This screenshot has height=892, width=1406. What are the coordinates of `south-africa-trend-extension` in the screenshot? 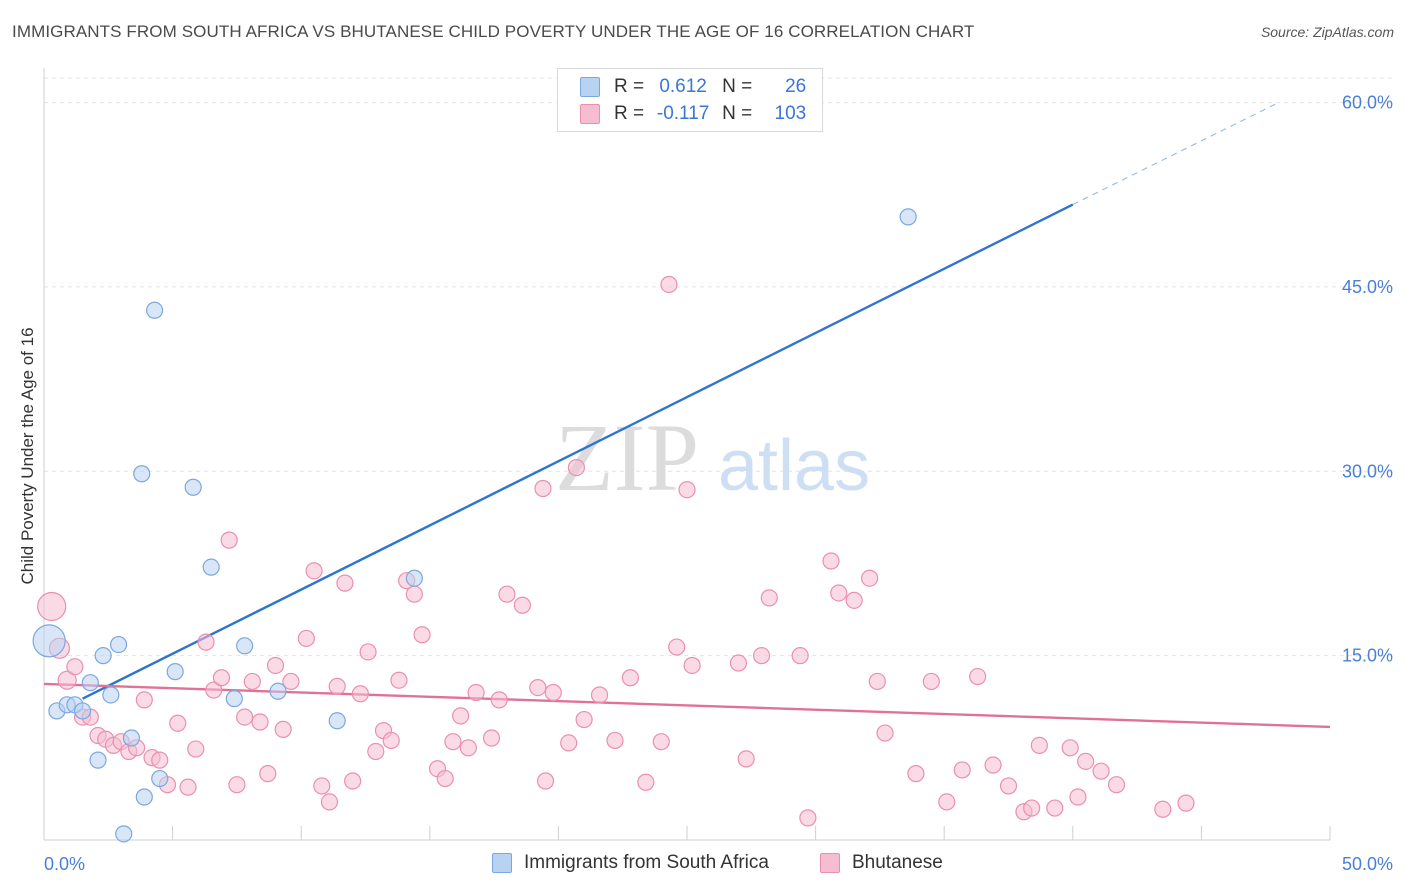 It's located at (1175, 154).